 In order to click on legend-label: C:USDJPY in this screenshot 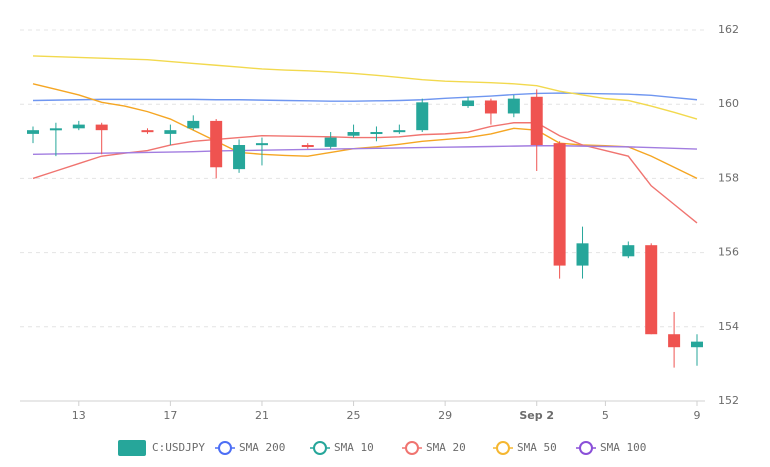, I will do `click(178, 447)`.